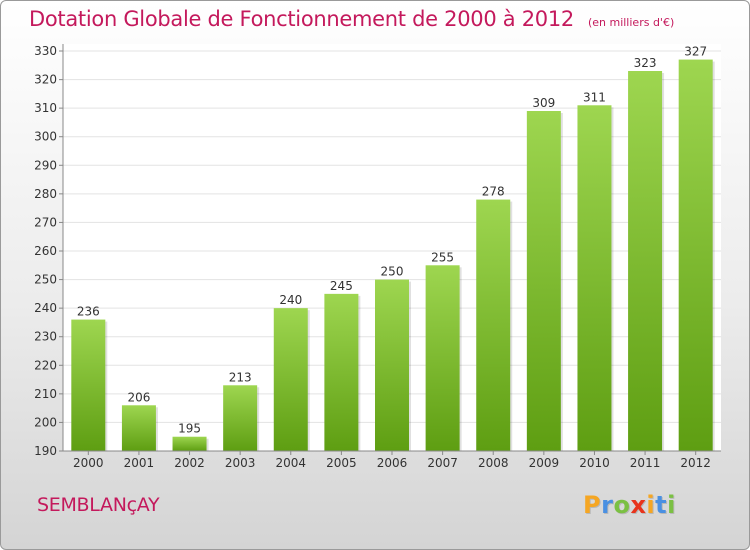 This screenshot has width=750, height=550. Describe the element at coordinates (341, 286) in the screenshot. I see `bar-value-label: 245` at that location.